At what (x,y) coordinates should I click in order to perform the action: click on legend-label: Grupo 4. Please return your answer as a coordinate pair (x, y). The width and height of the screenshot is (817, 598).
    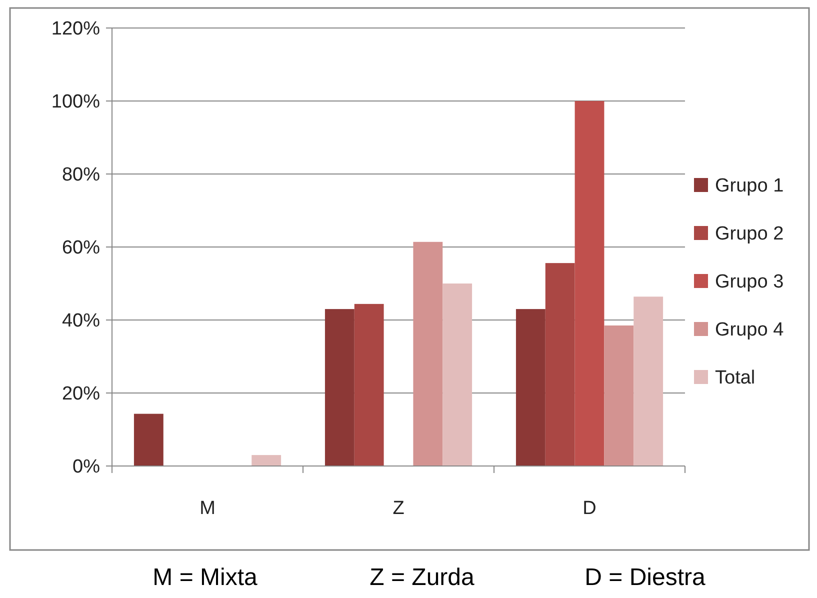
    Looking at the image, I should click on (749, 330).